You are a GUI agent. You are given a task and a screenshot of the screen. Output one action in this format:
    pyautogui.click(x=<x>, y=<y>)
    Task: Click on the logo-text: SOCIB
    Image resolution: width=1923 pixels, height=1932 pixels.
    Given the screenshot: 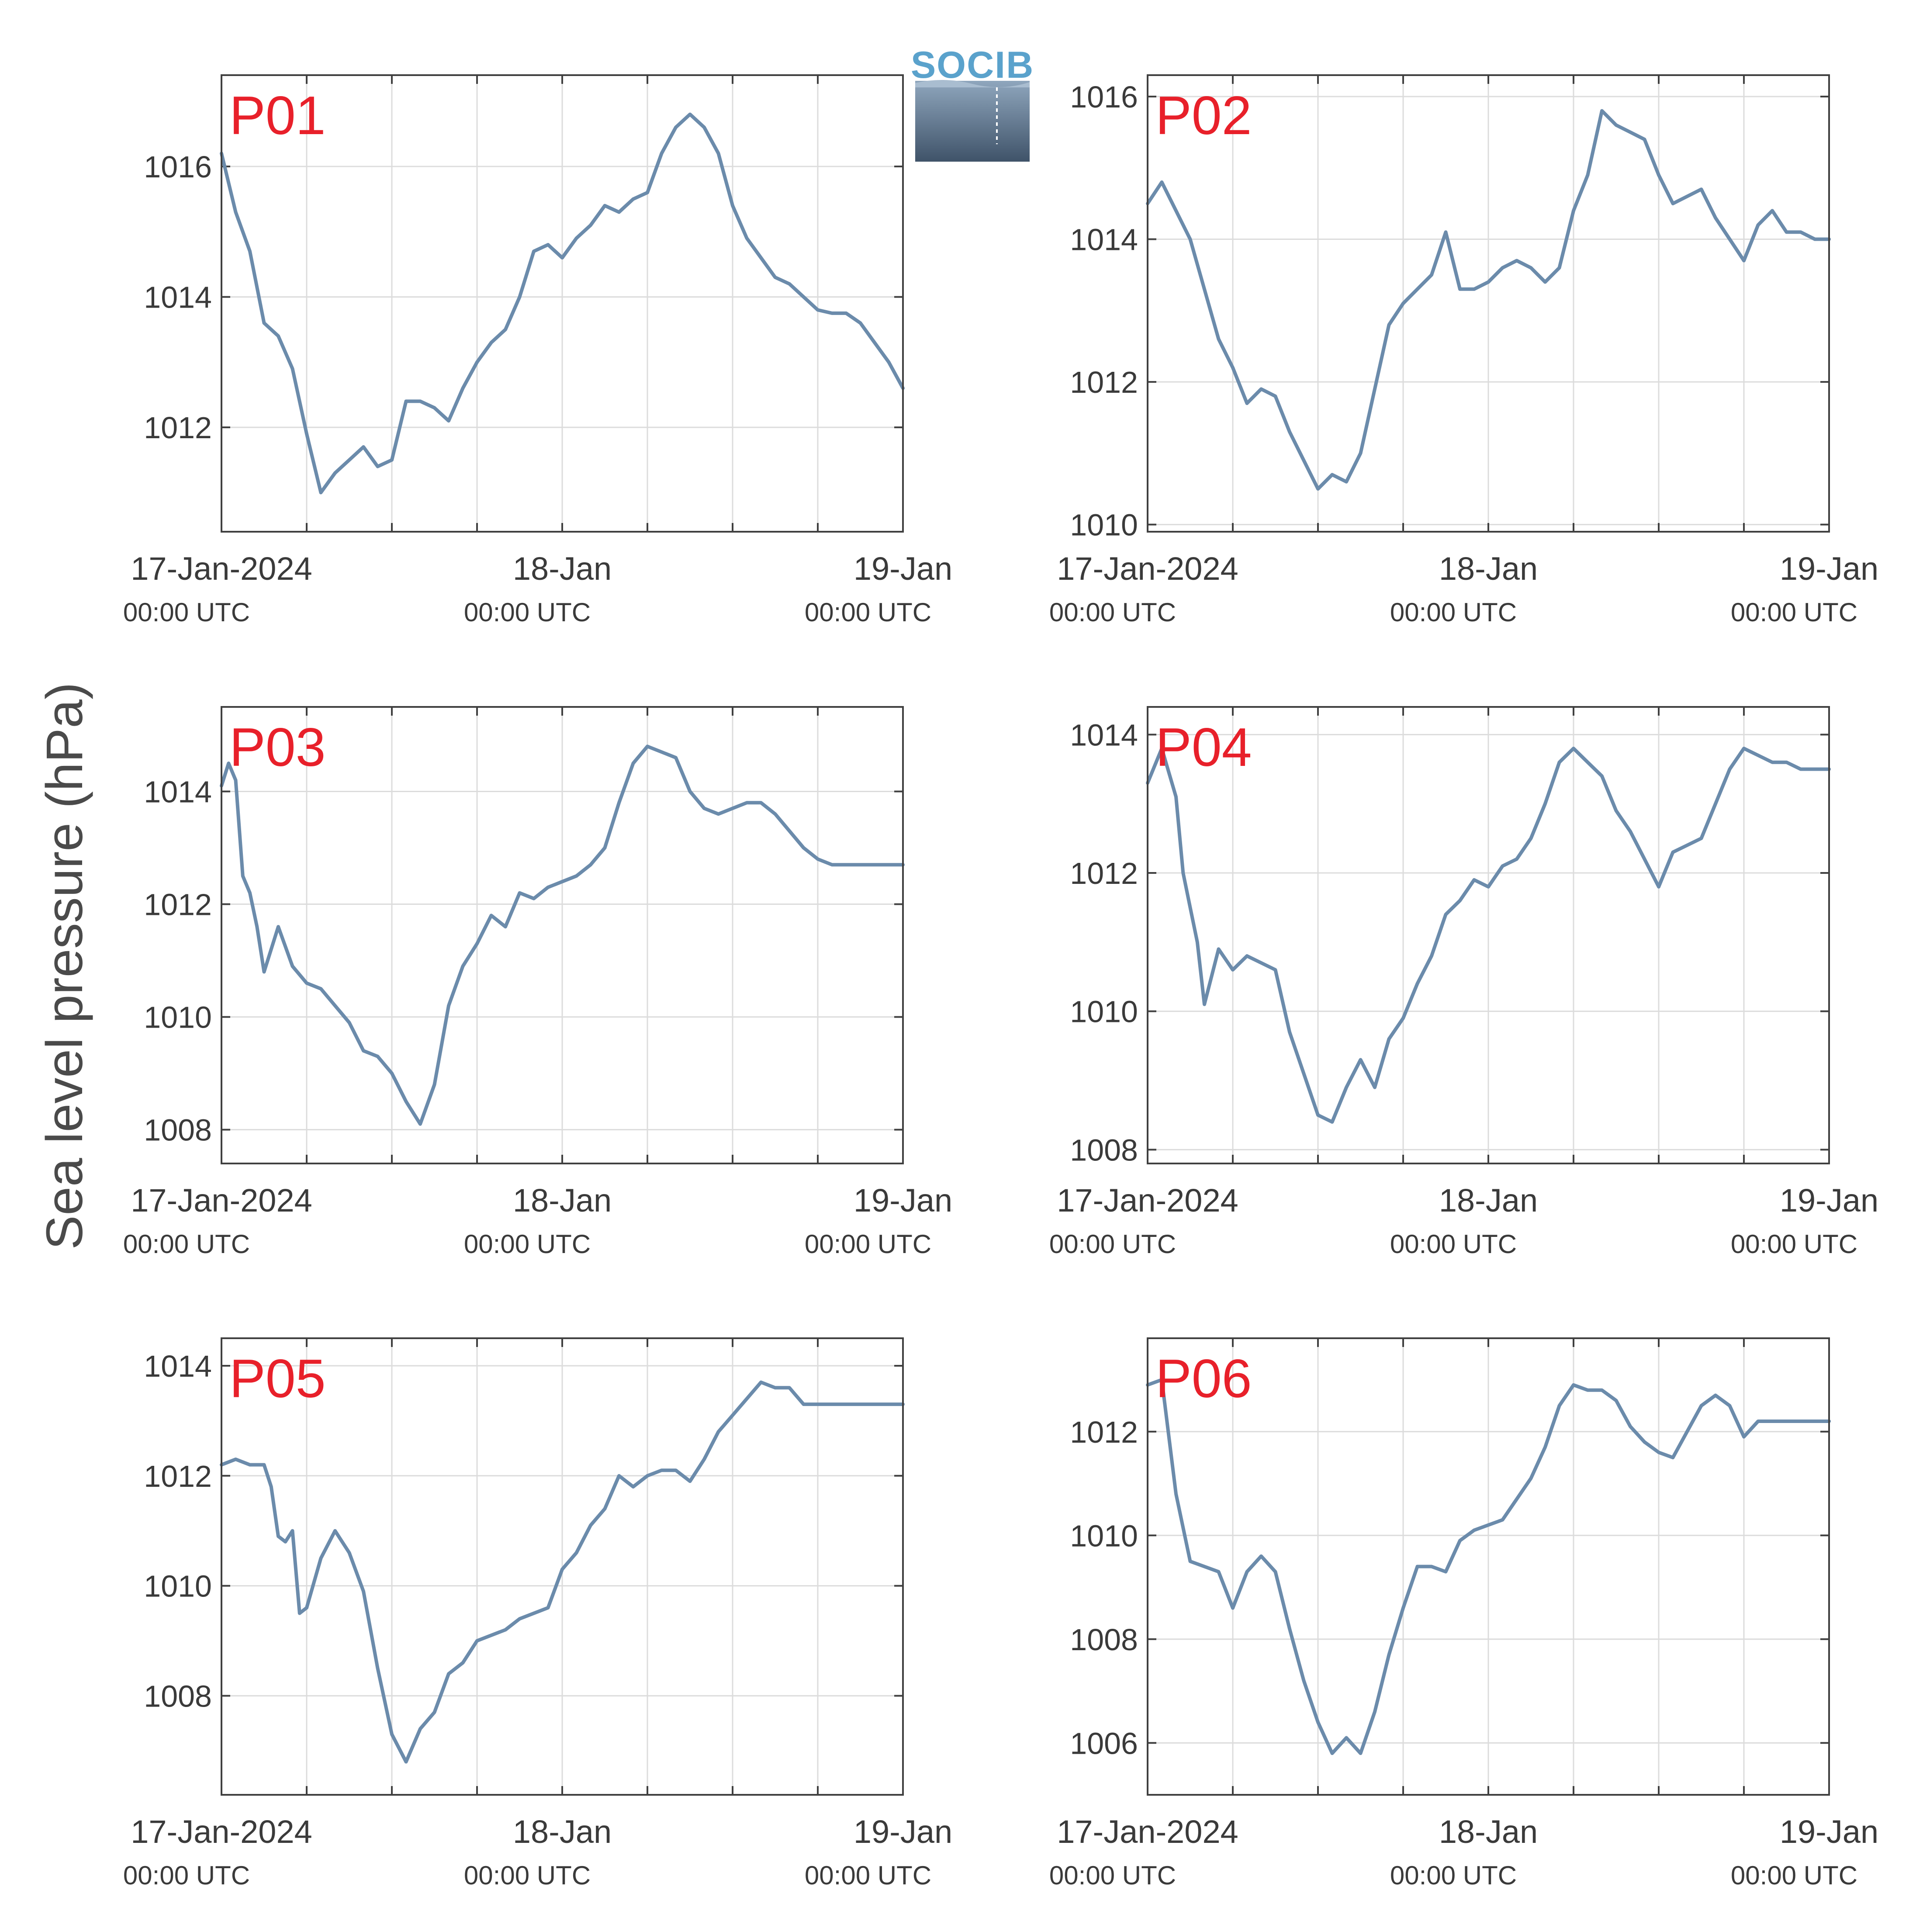 What is the action you would take?
    pyautogui.click(x=973, y=65)
    